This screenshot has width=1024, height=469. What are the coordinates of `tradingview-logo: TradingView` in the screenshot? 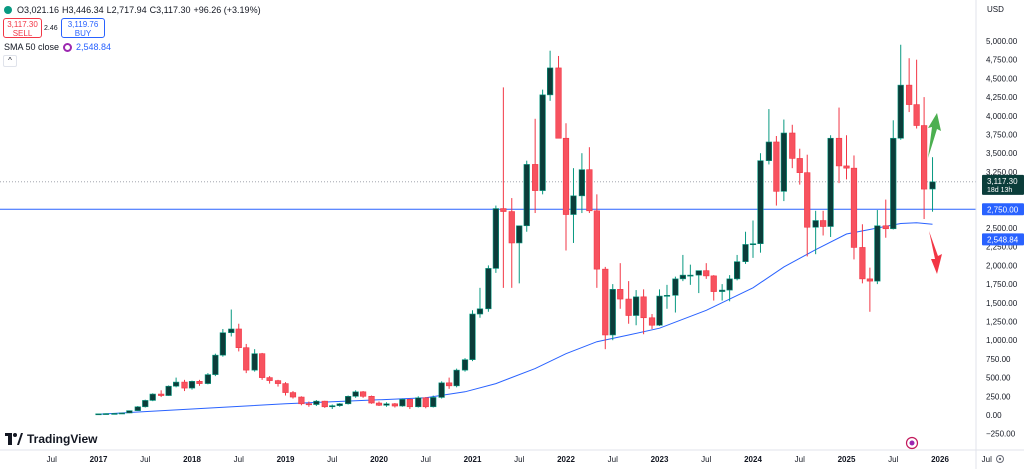 It's located at (51, 439).